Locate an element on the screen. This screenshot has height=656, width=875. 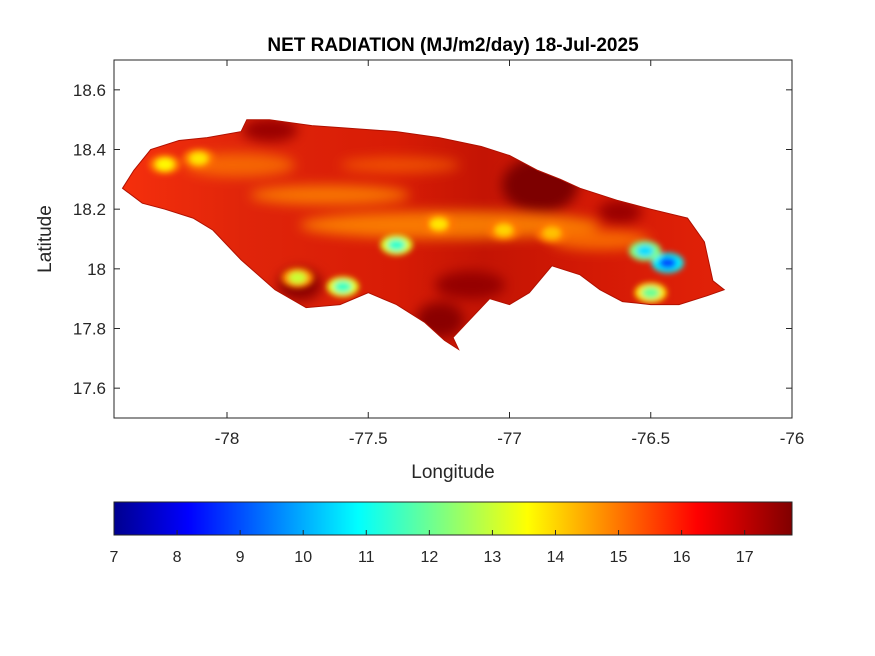
x-tick-label: -78 is located at coordinates (227, 438).